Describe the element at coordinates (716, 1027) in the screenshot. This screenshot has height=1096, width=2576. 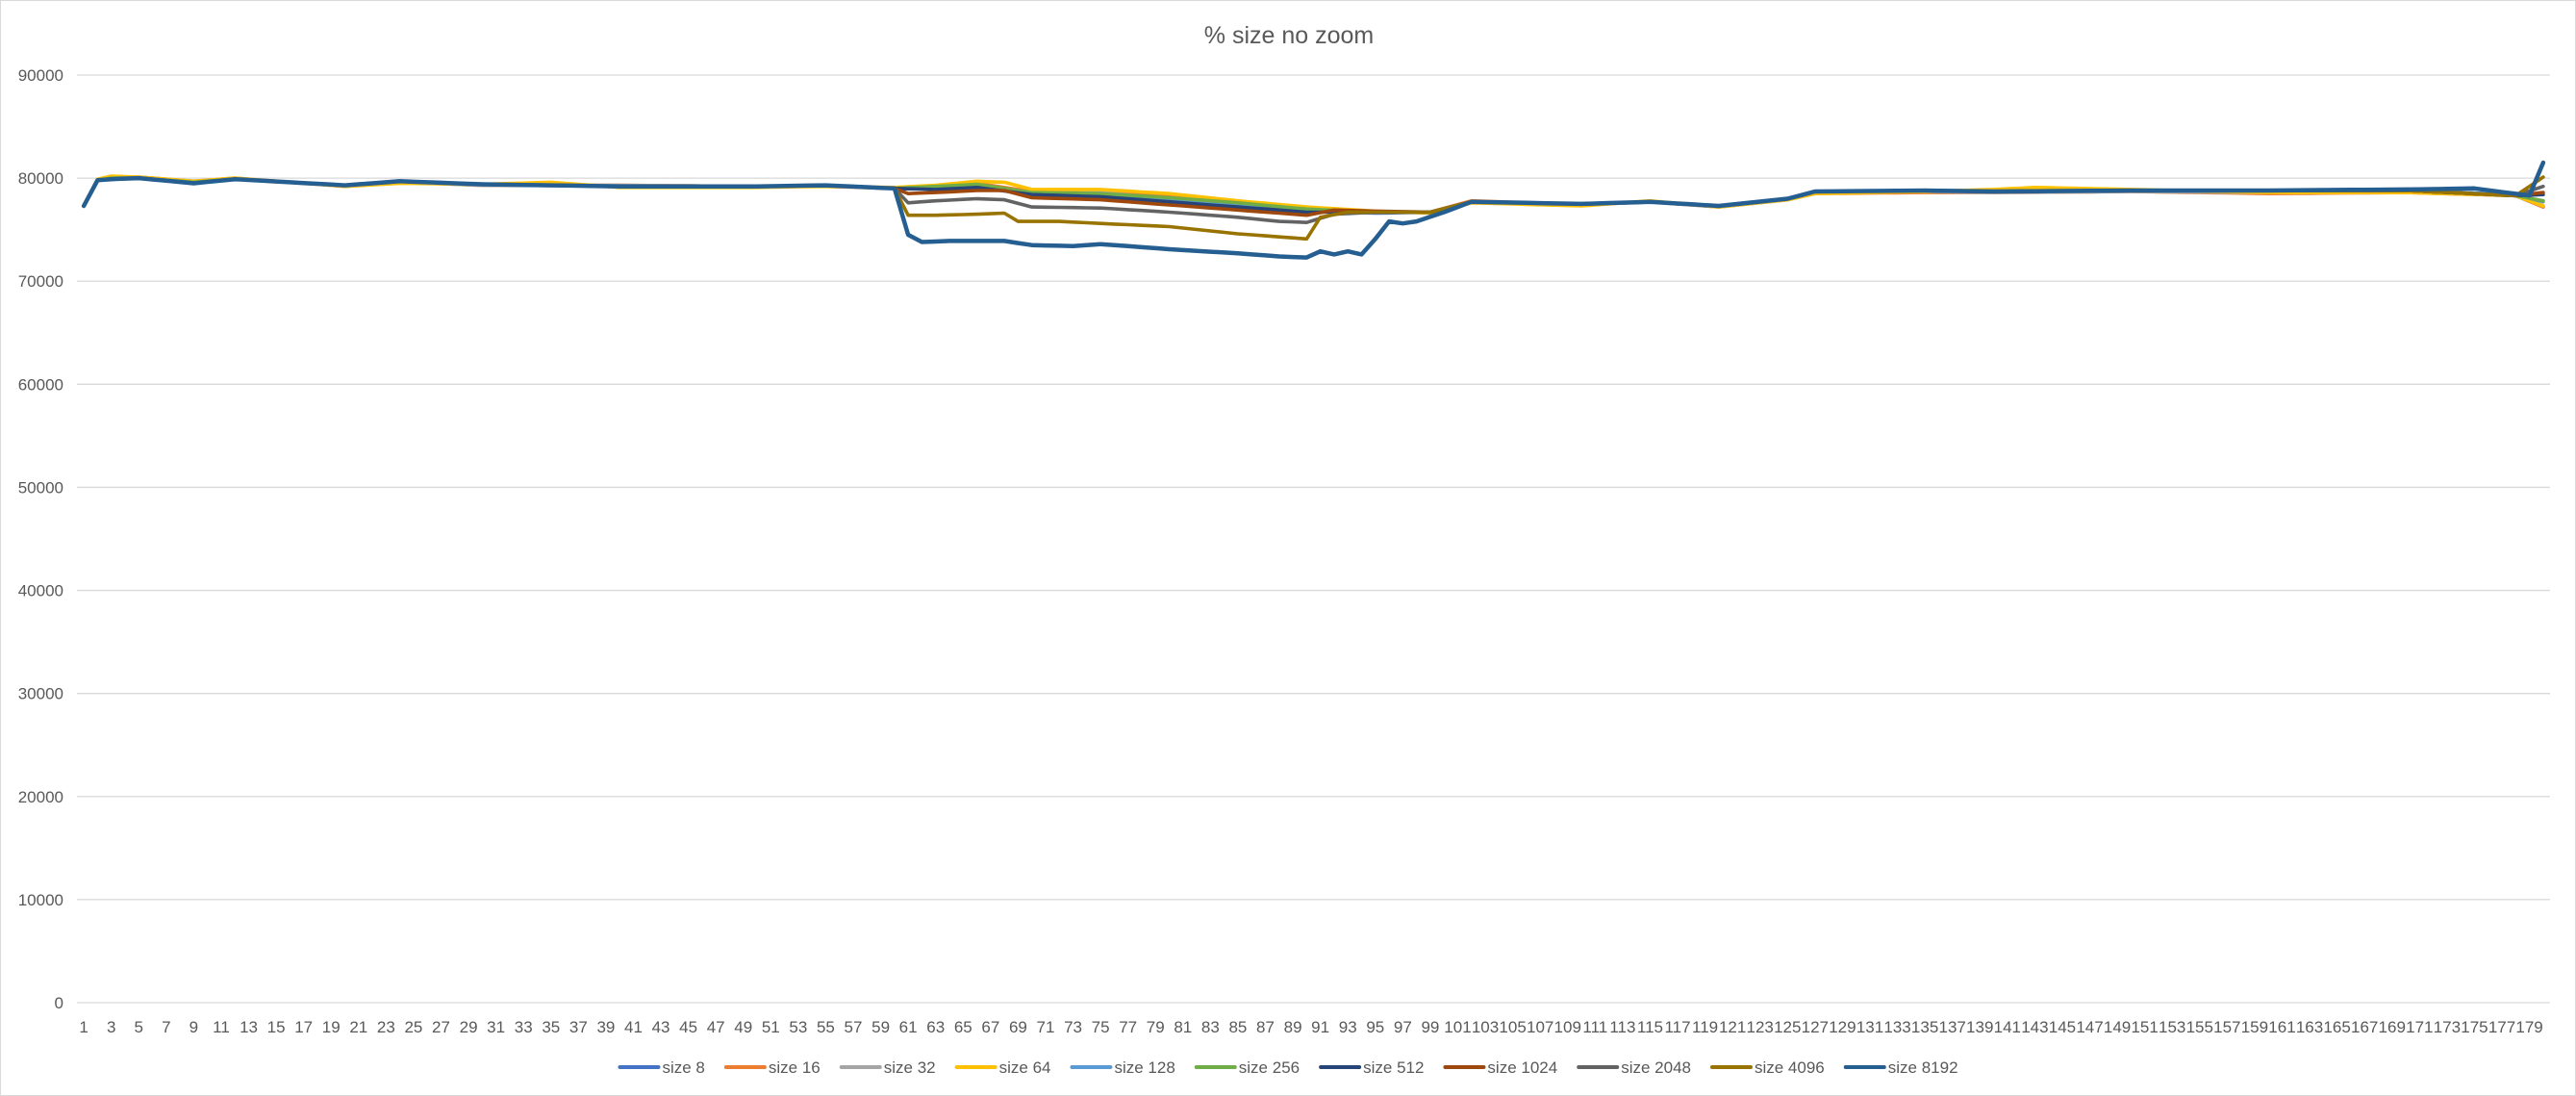
I see `x-tick-label: 47` at that location.